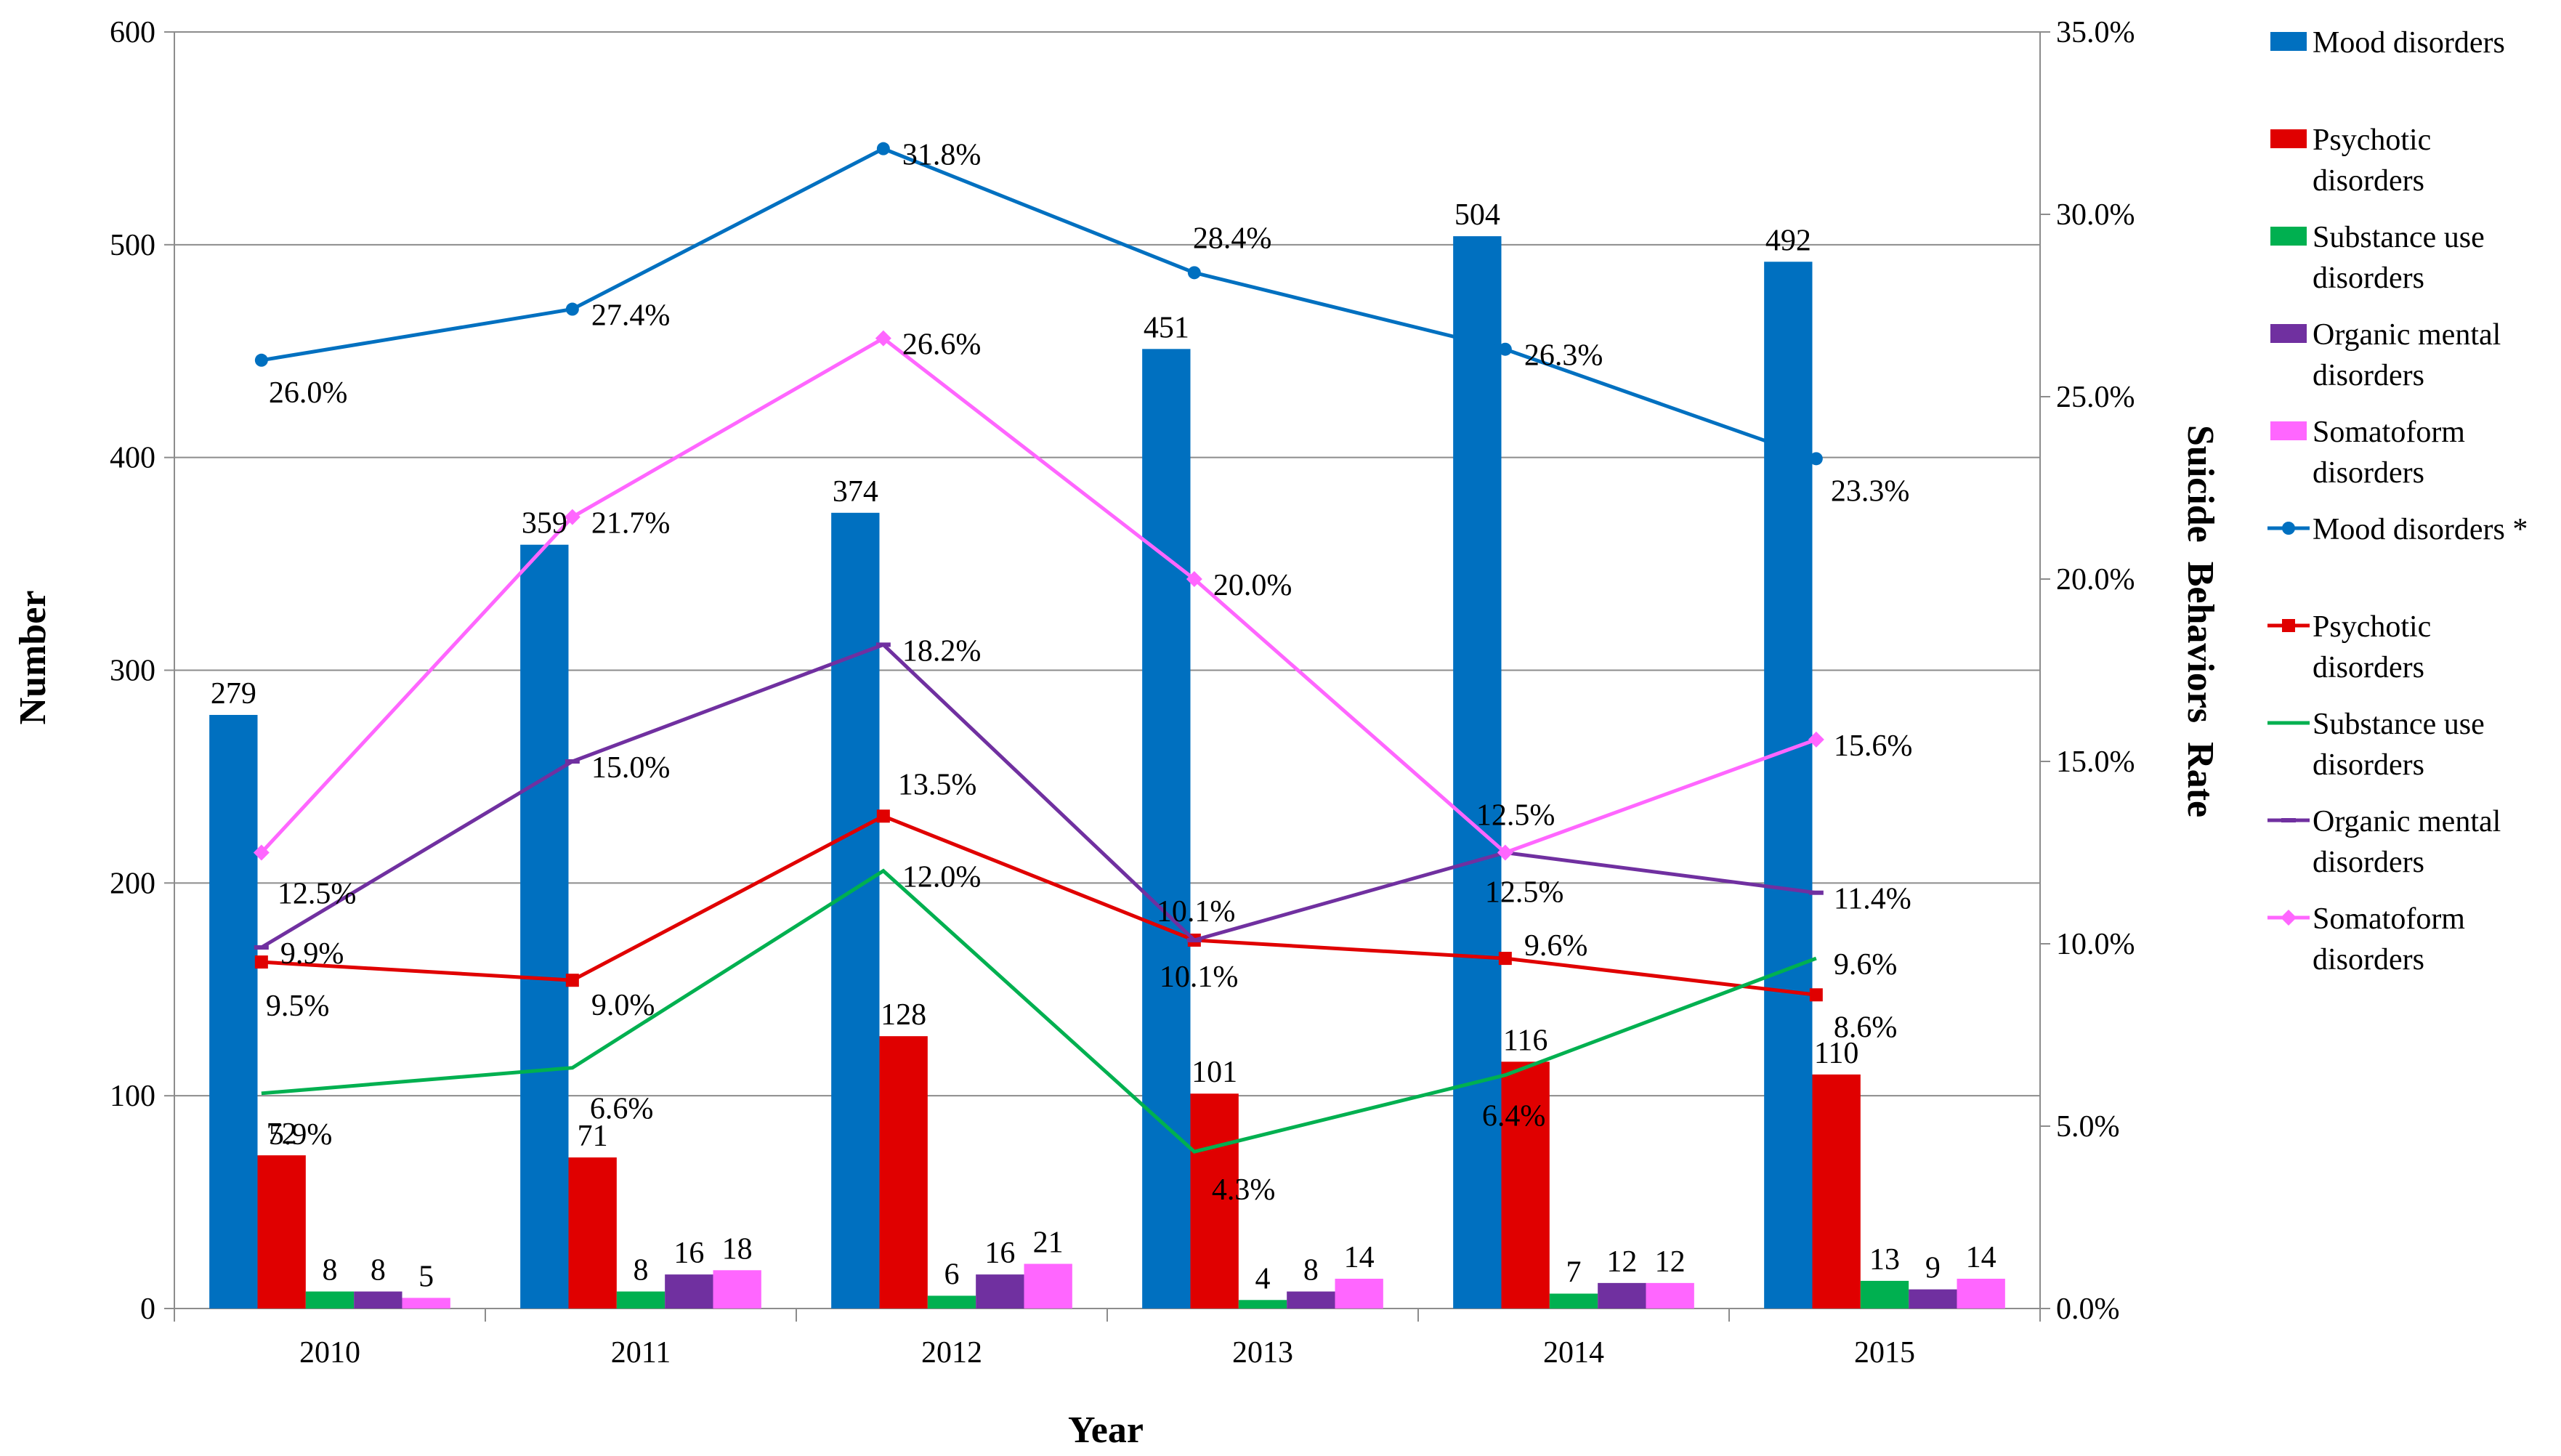  I want to click on bar-value-label: 128, so click(904, 1015).